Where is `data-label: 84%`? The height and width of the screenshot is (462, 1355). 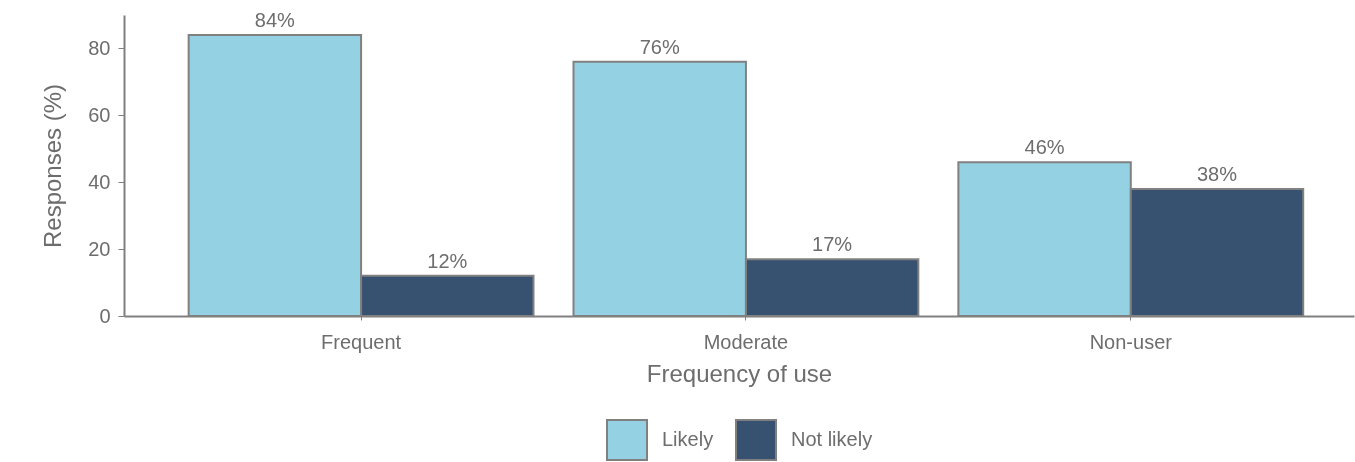 data-label: 84% is located at coordinates (275, 20).